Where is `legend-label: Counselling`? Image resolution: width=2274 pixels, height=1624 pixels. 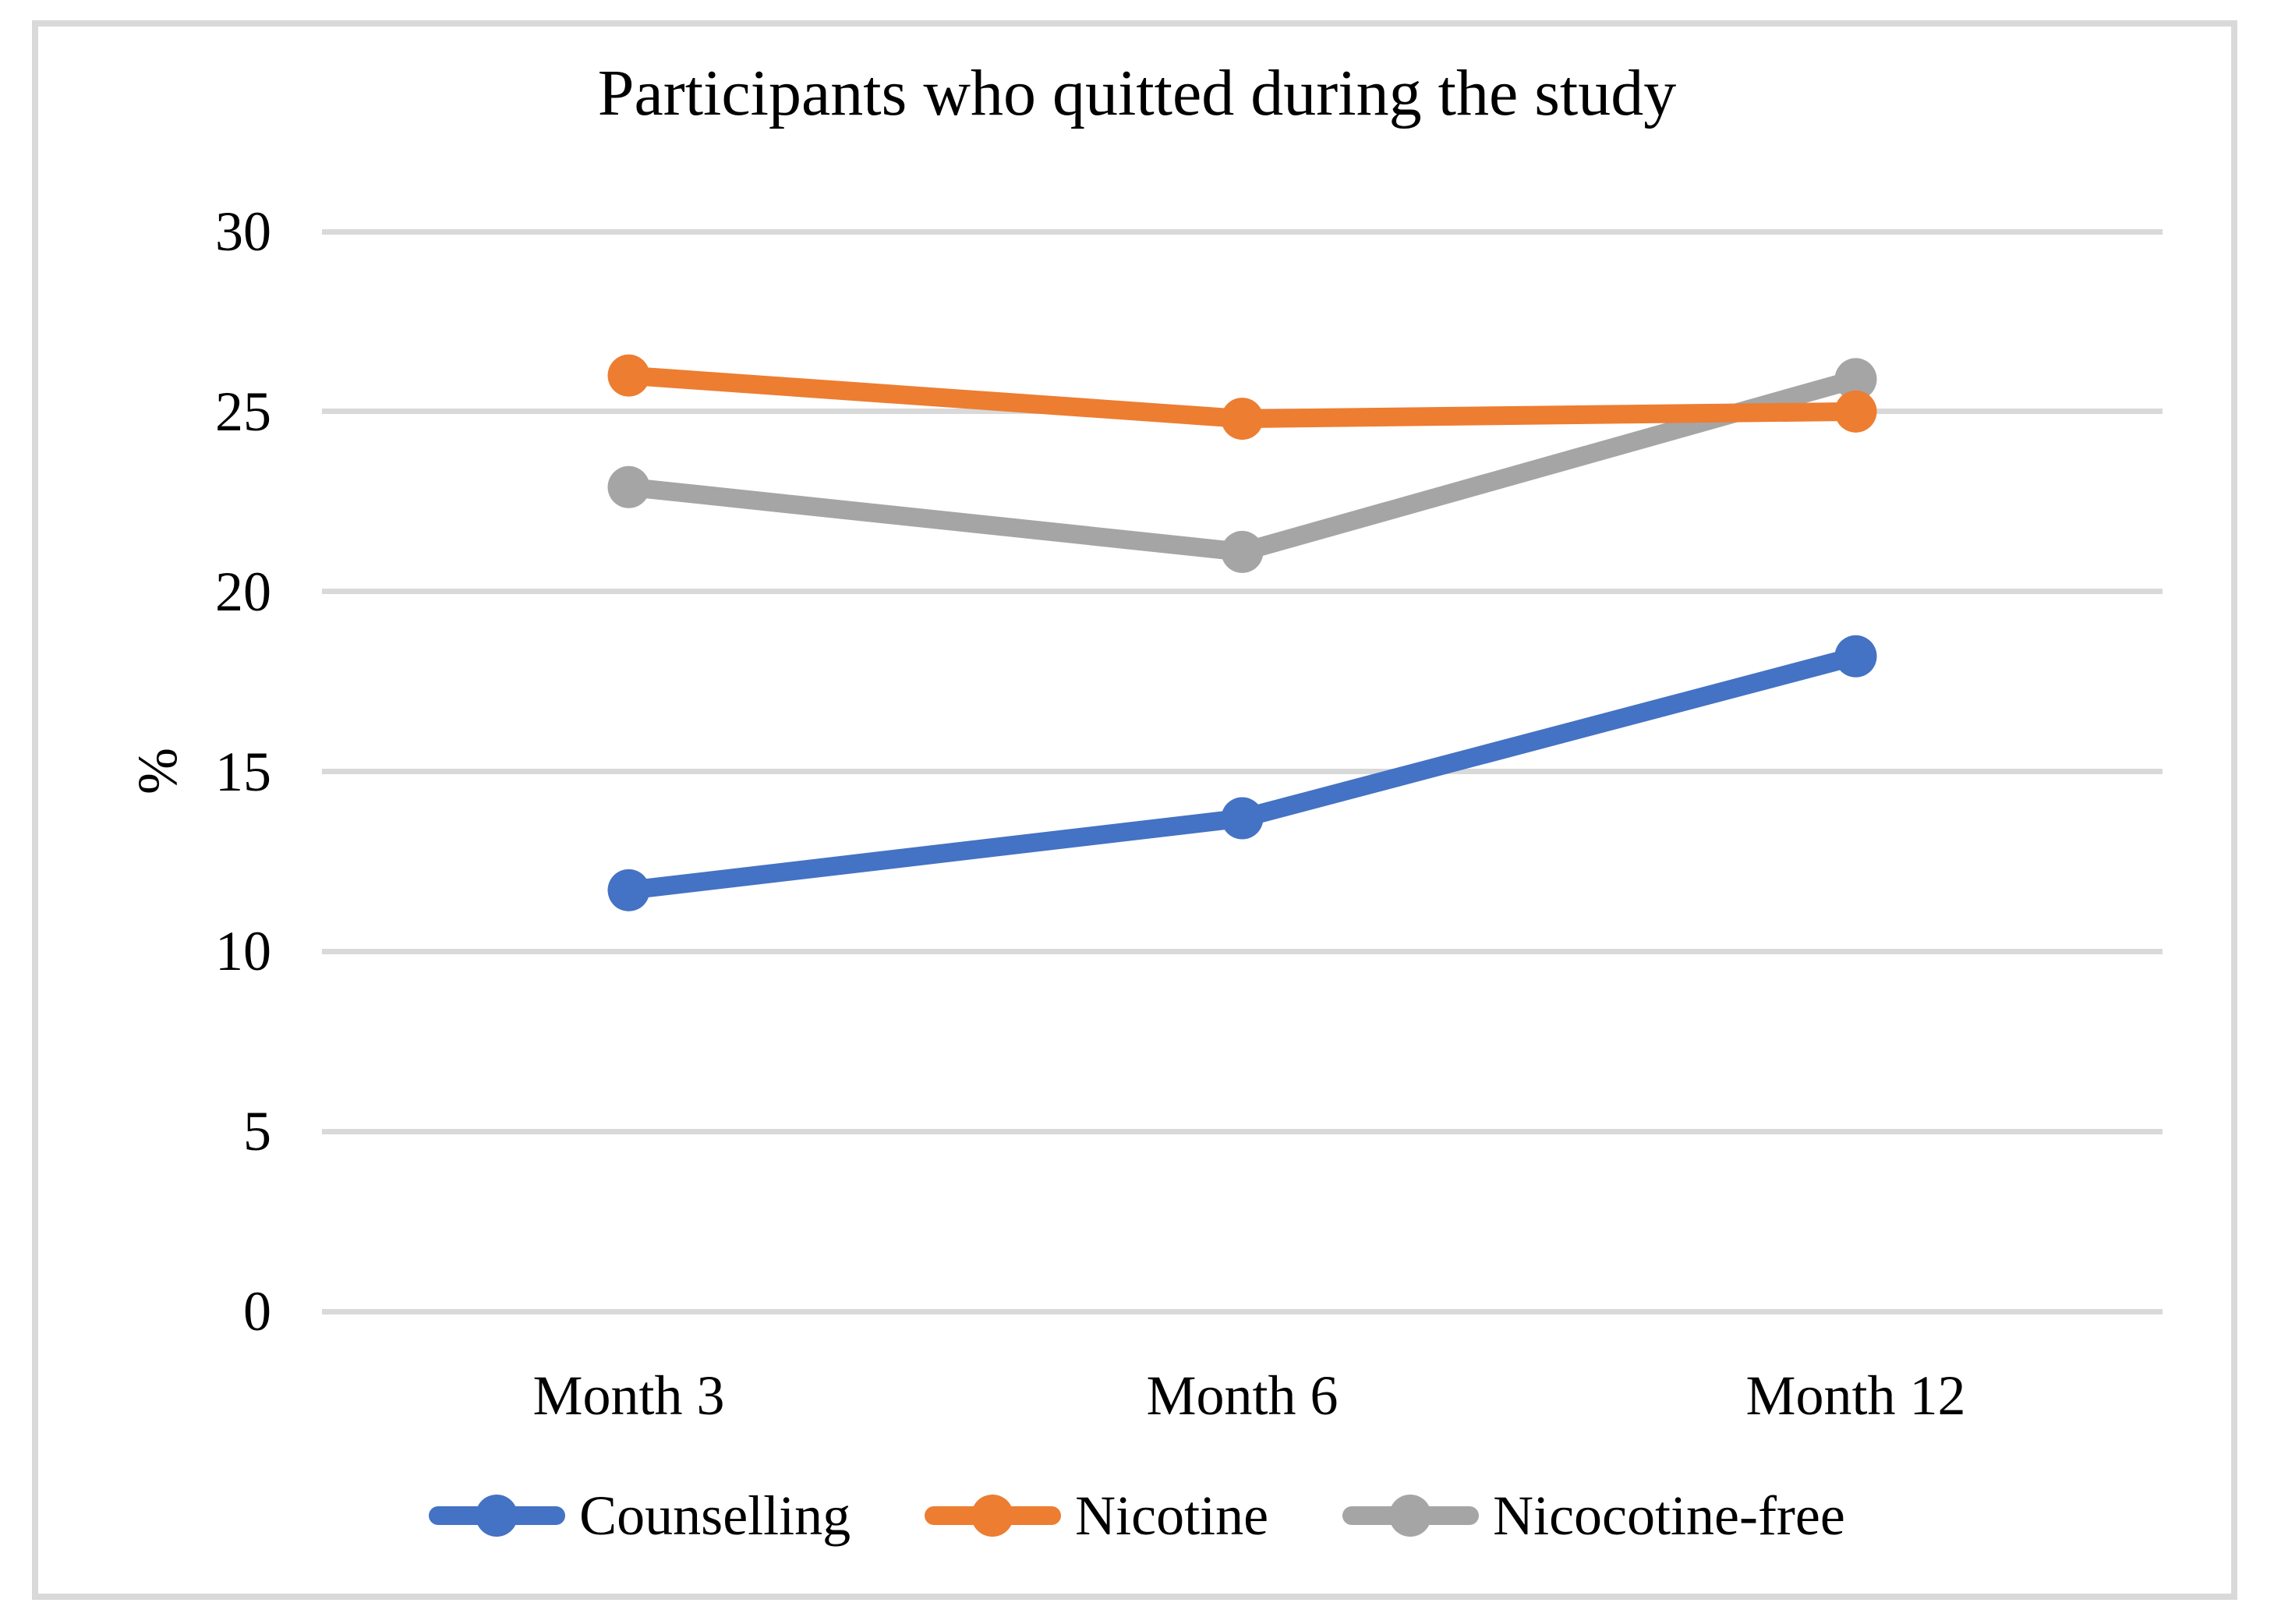 legend-label: Counselling is located at coordinates (715, 1515).